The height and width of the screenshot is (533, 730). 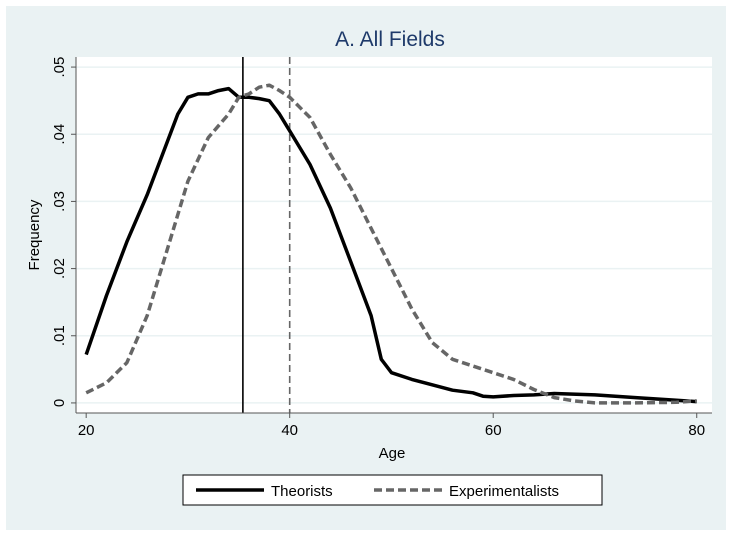 What do you see at coordinates (59, 268) in the screenshot?
I see `y-tick-label: .02` at bounding box center [59, 268].